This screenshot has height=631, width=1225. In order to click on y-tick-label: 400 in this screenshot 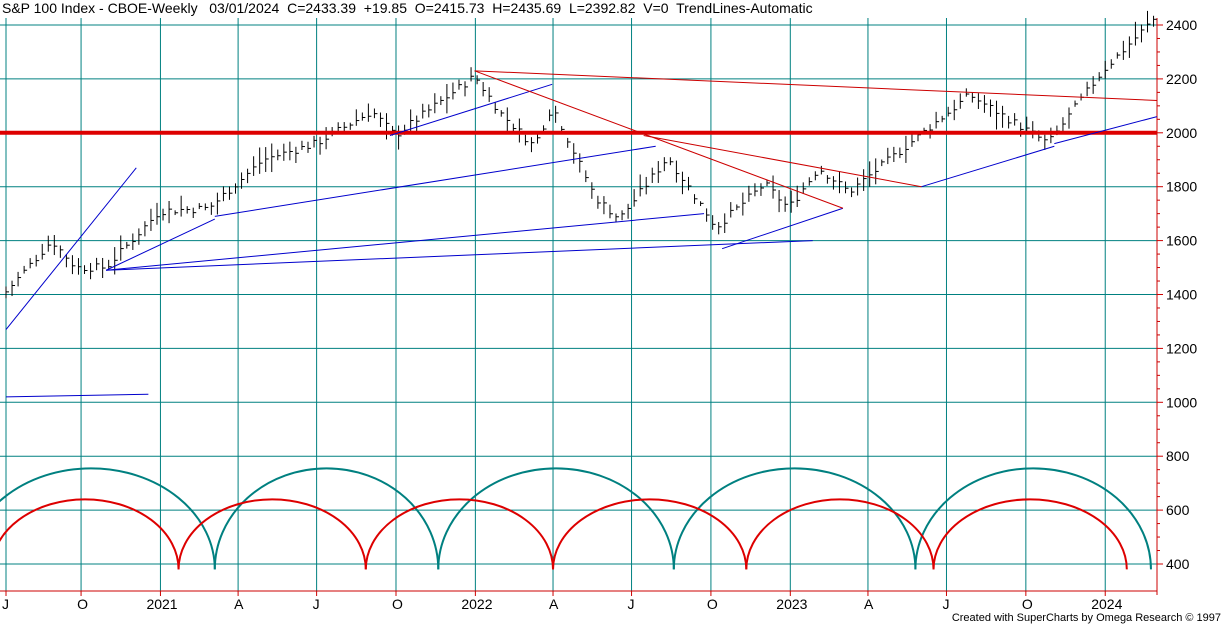, I will do `click(1178, 564)`.